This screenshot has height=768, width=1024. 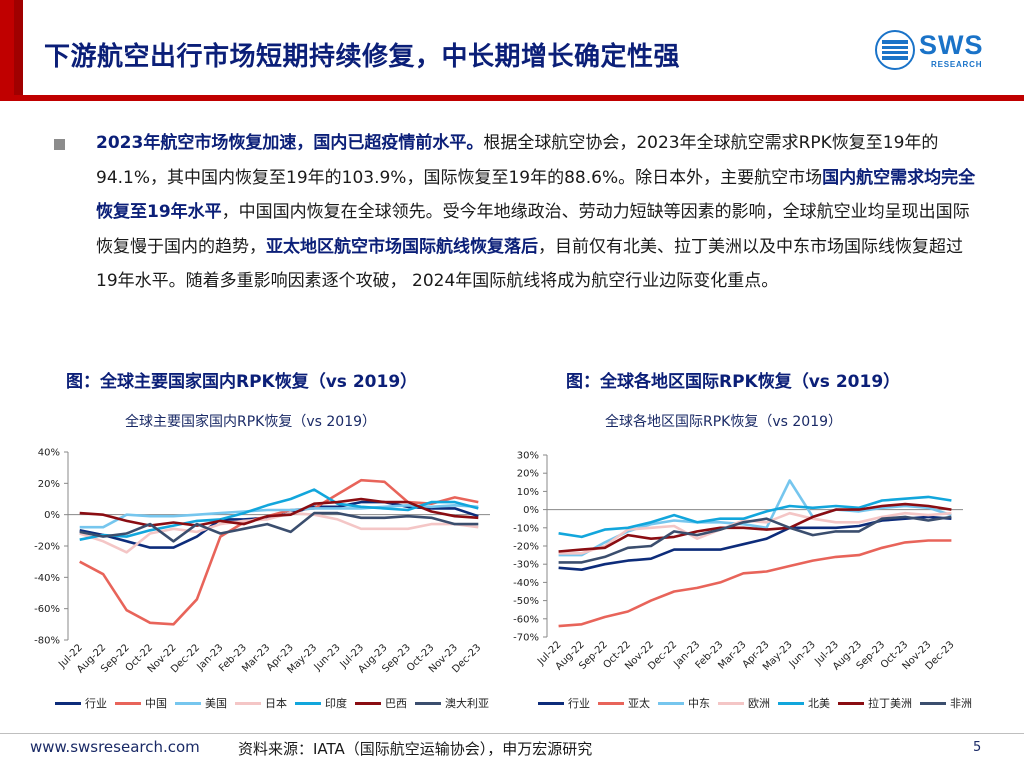 What do you see at coordinates (47, 641) in the screenshot?
I see `y-tick-label: -80%` at bounding box center [47, 641].